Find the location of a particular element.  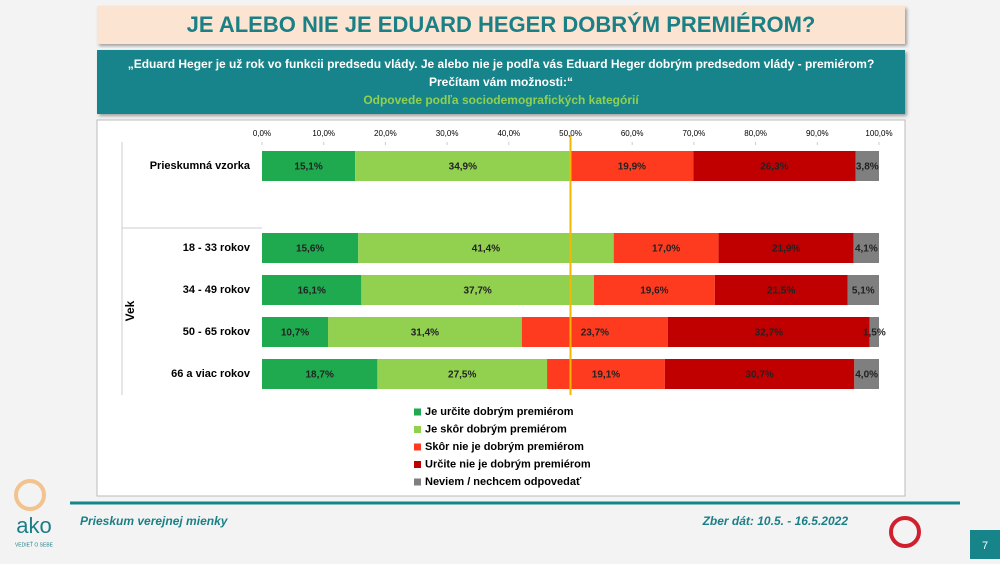

logo-tagline: VEDIEŤ O SEBE is located at coordinates (34, 544).